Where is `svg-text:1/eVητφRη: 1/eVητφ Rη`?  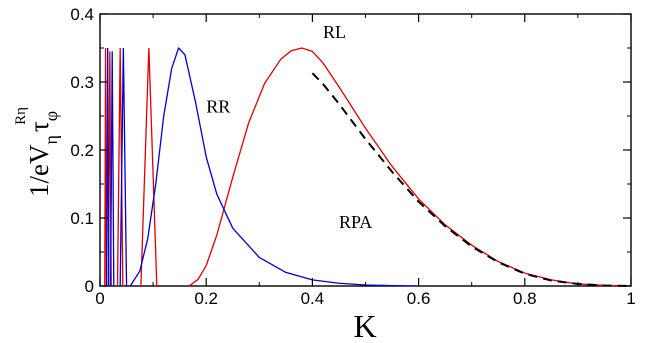
svg-text:1/eVητφRη: 1/eVητφ Rη is located at coordinates (37, 152).